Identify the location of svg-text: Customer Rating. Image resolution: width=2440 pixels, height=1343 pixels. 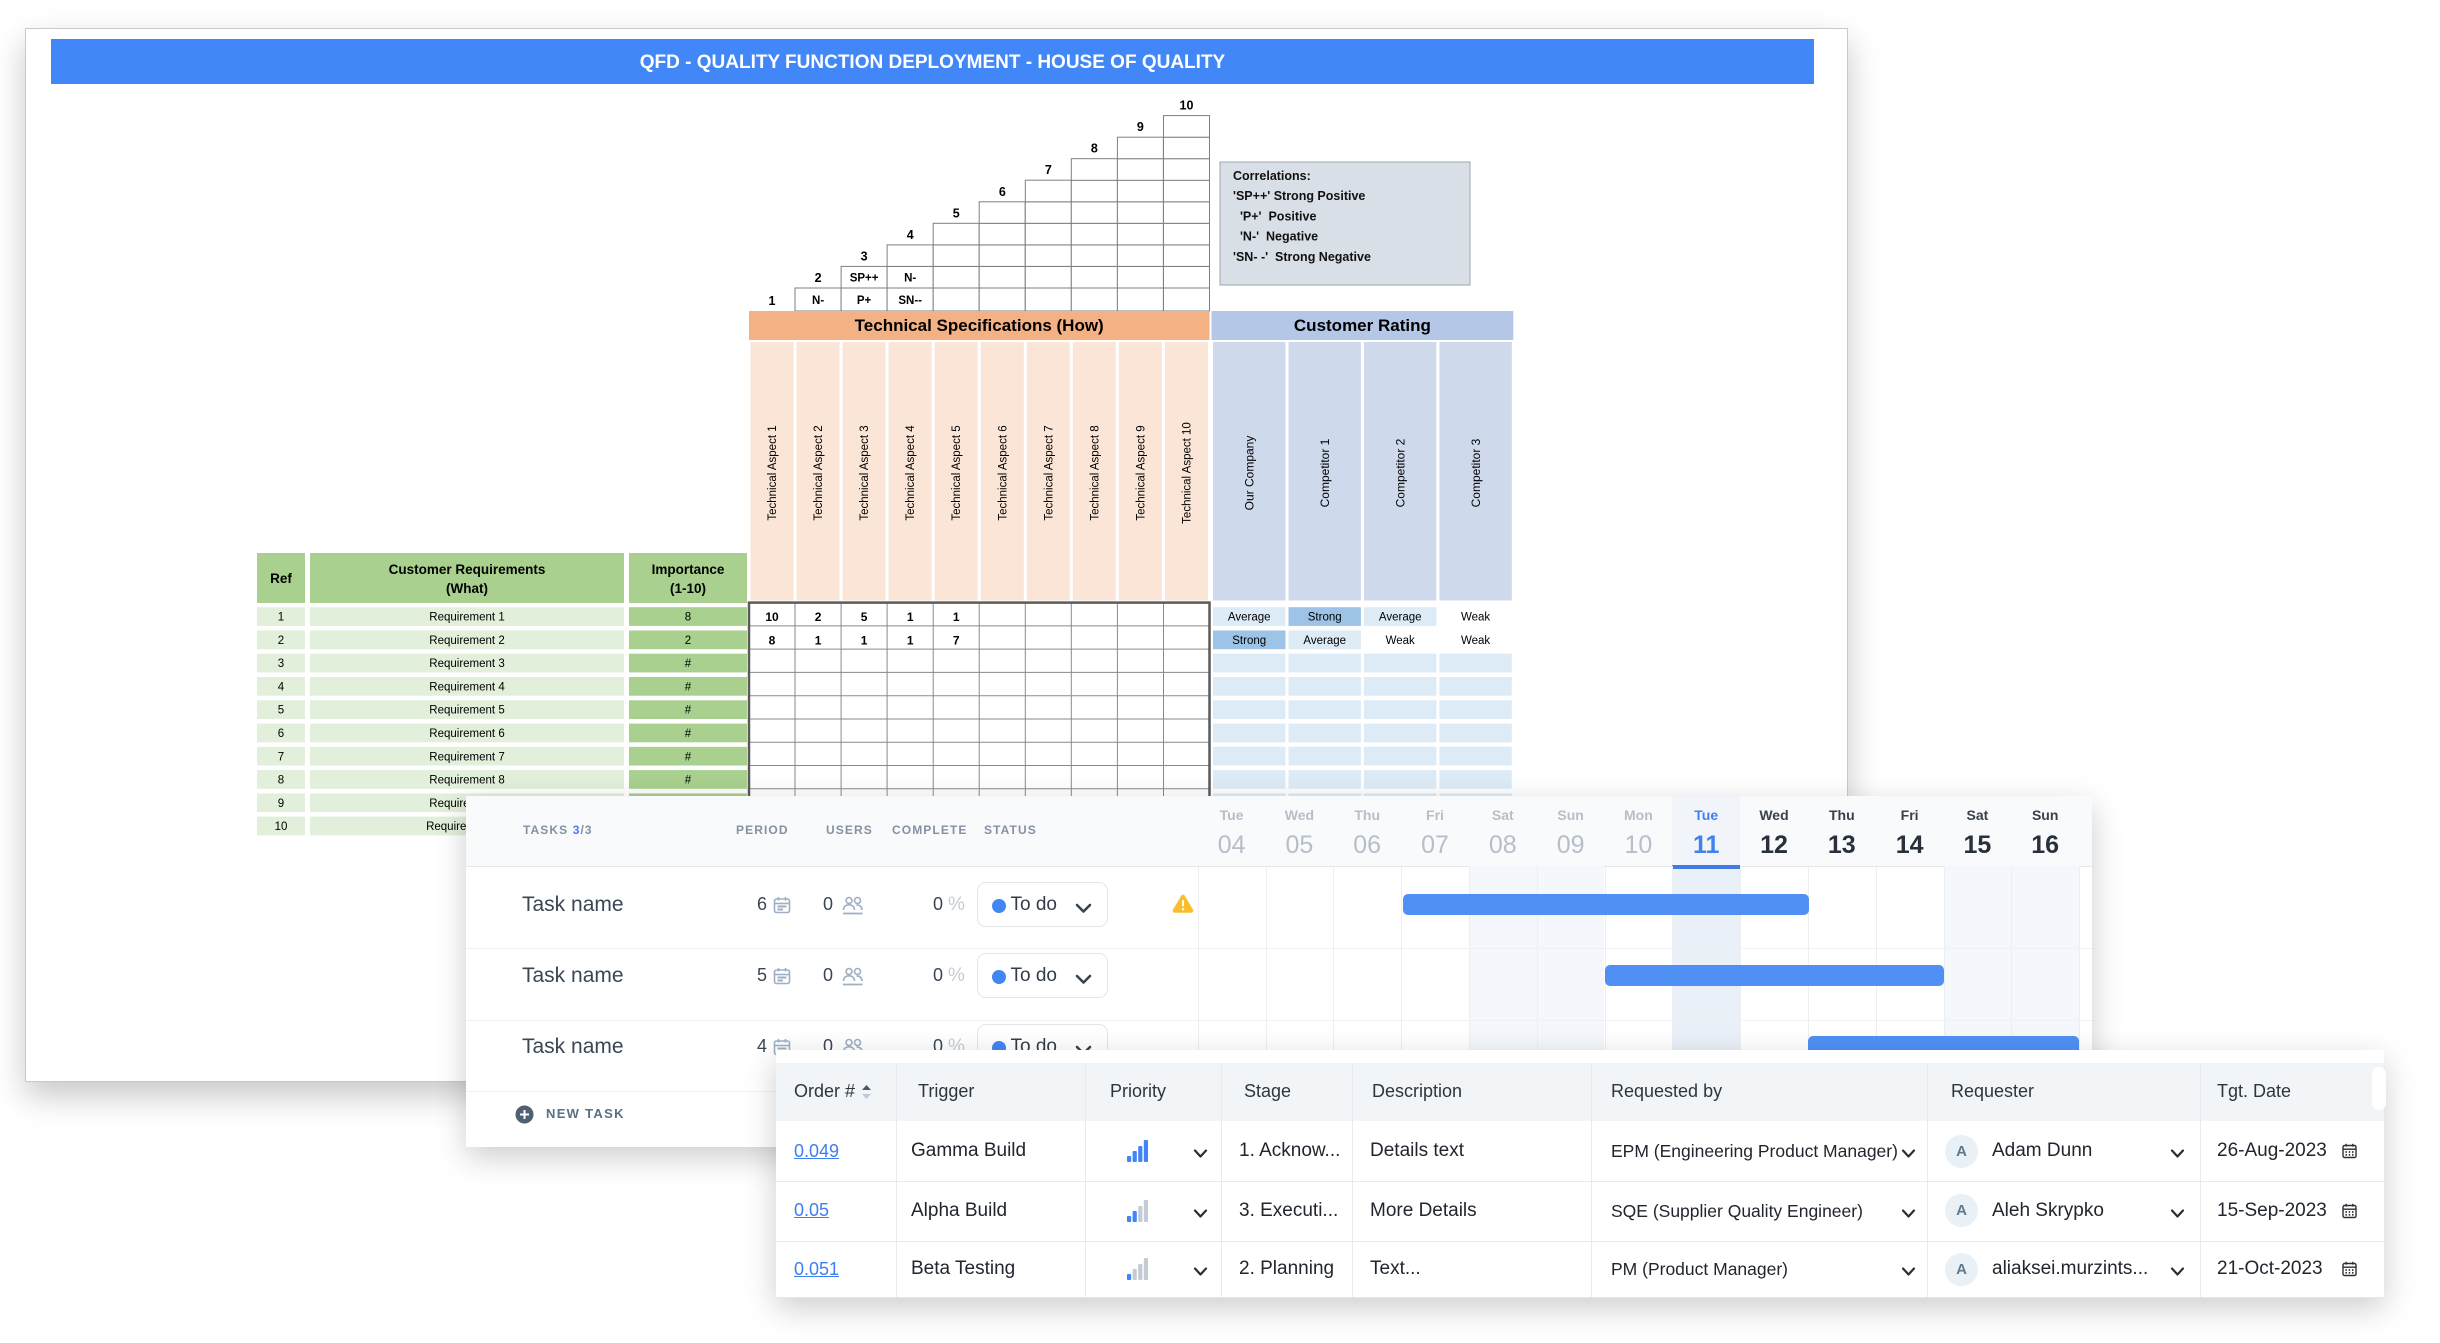
(1362, 325).